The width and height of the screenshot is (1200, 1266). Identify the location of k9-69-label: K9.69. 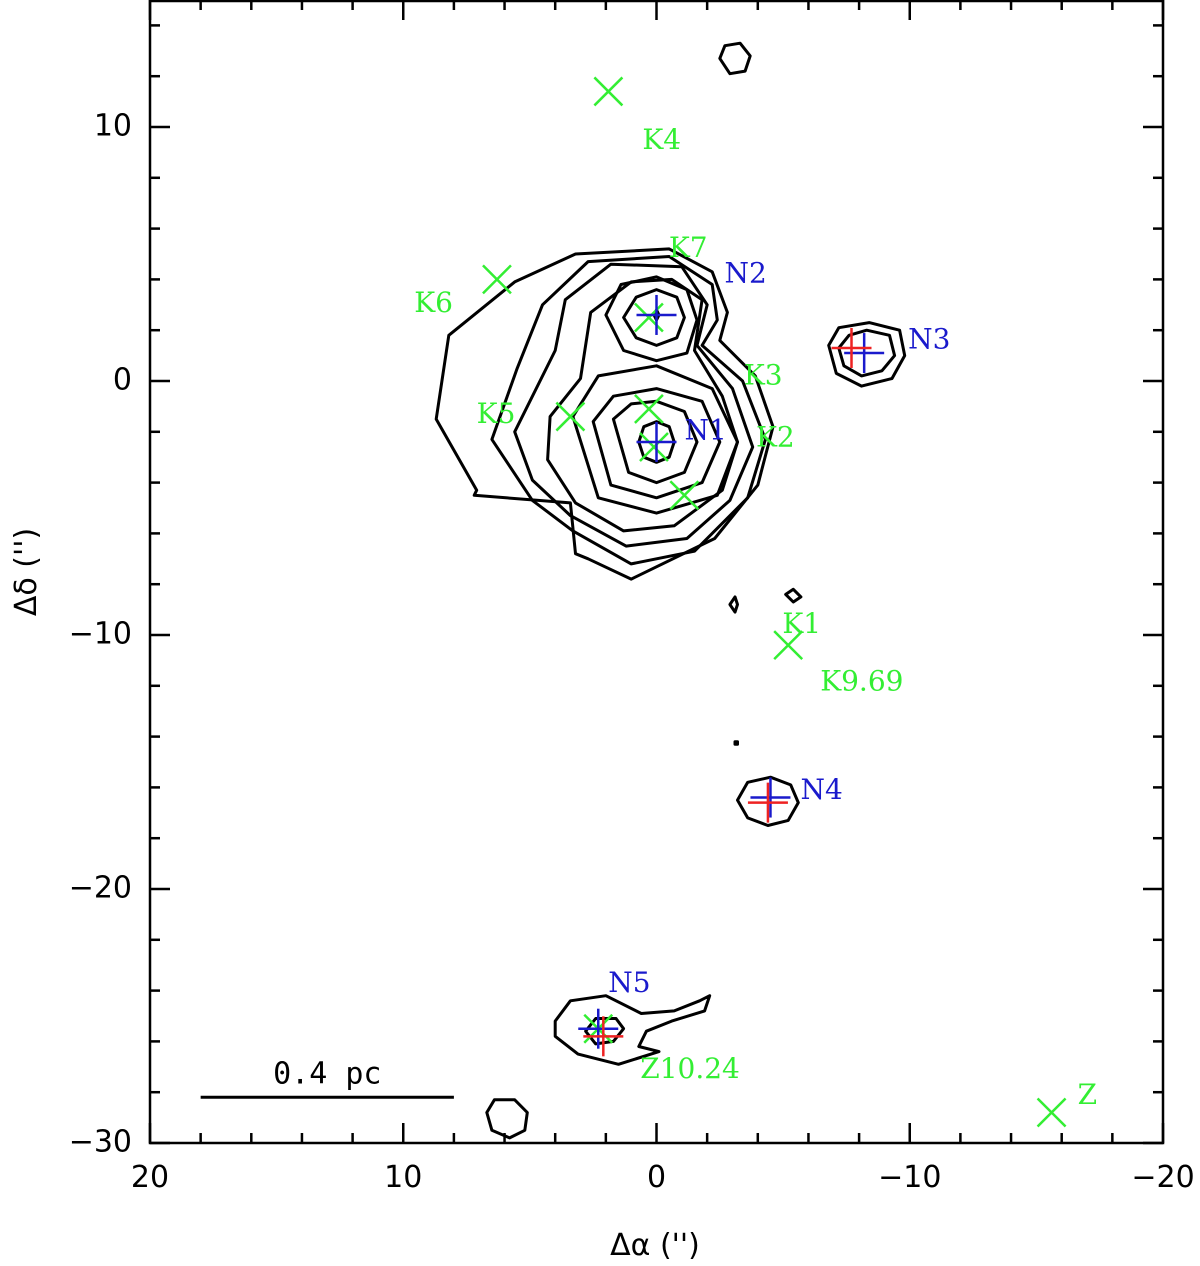
(861, 681).